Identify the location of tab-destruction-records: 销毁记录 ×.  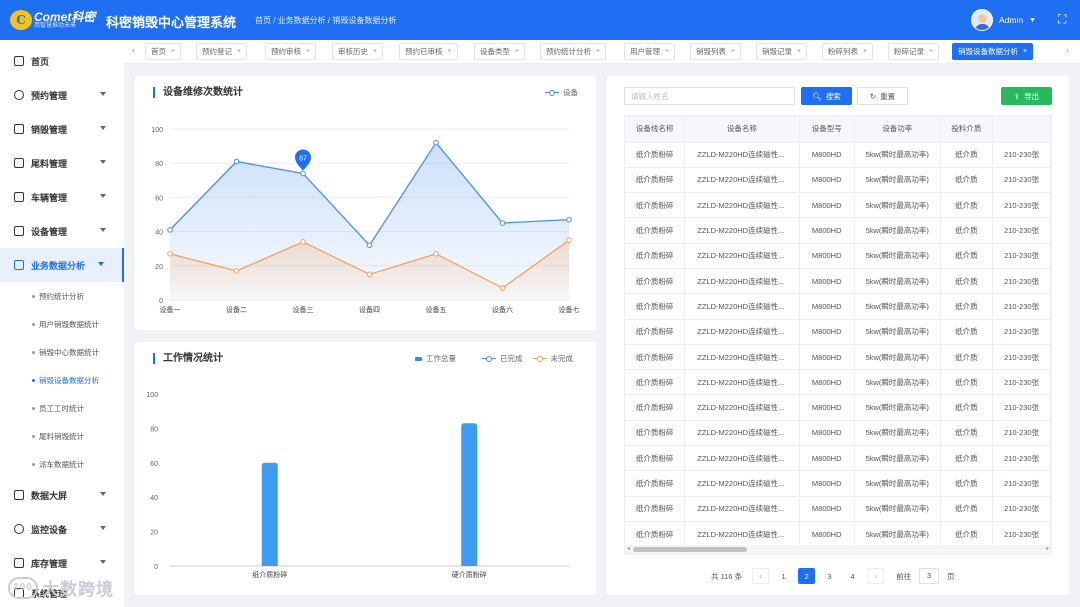
(782, 51).